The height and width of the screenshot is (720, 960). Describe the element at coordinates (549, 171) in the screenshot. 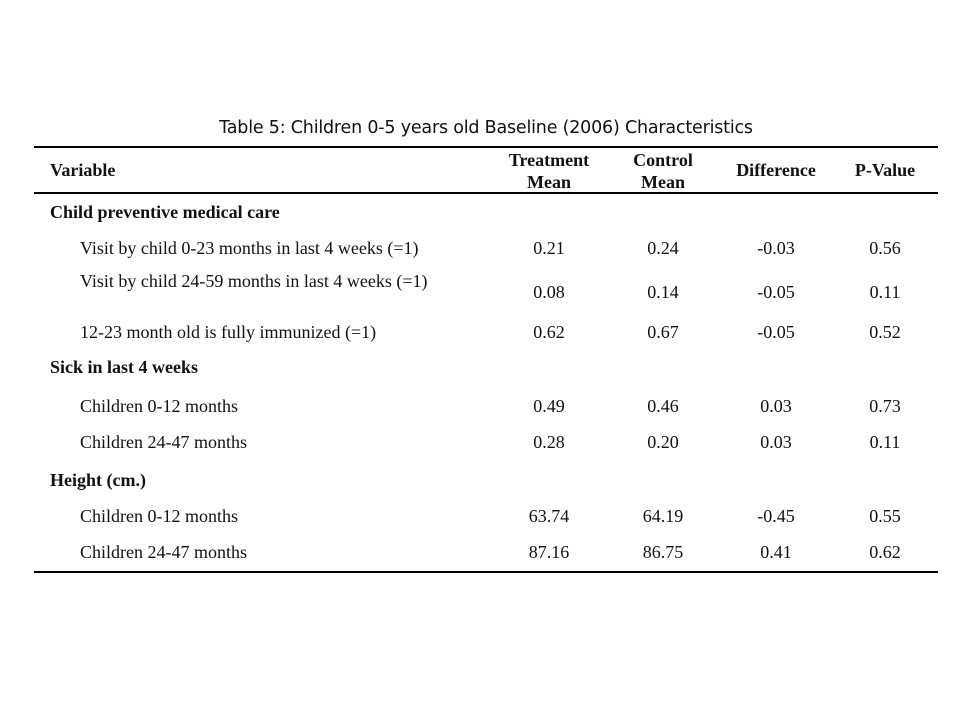

I see `header-treatment-mean: Treatment Mean` at that location.